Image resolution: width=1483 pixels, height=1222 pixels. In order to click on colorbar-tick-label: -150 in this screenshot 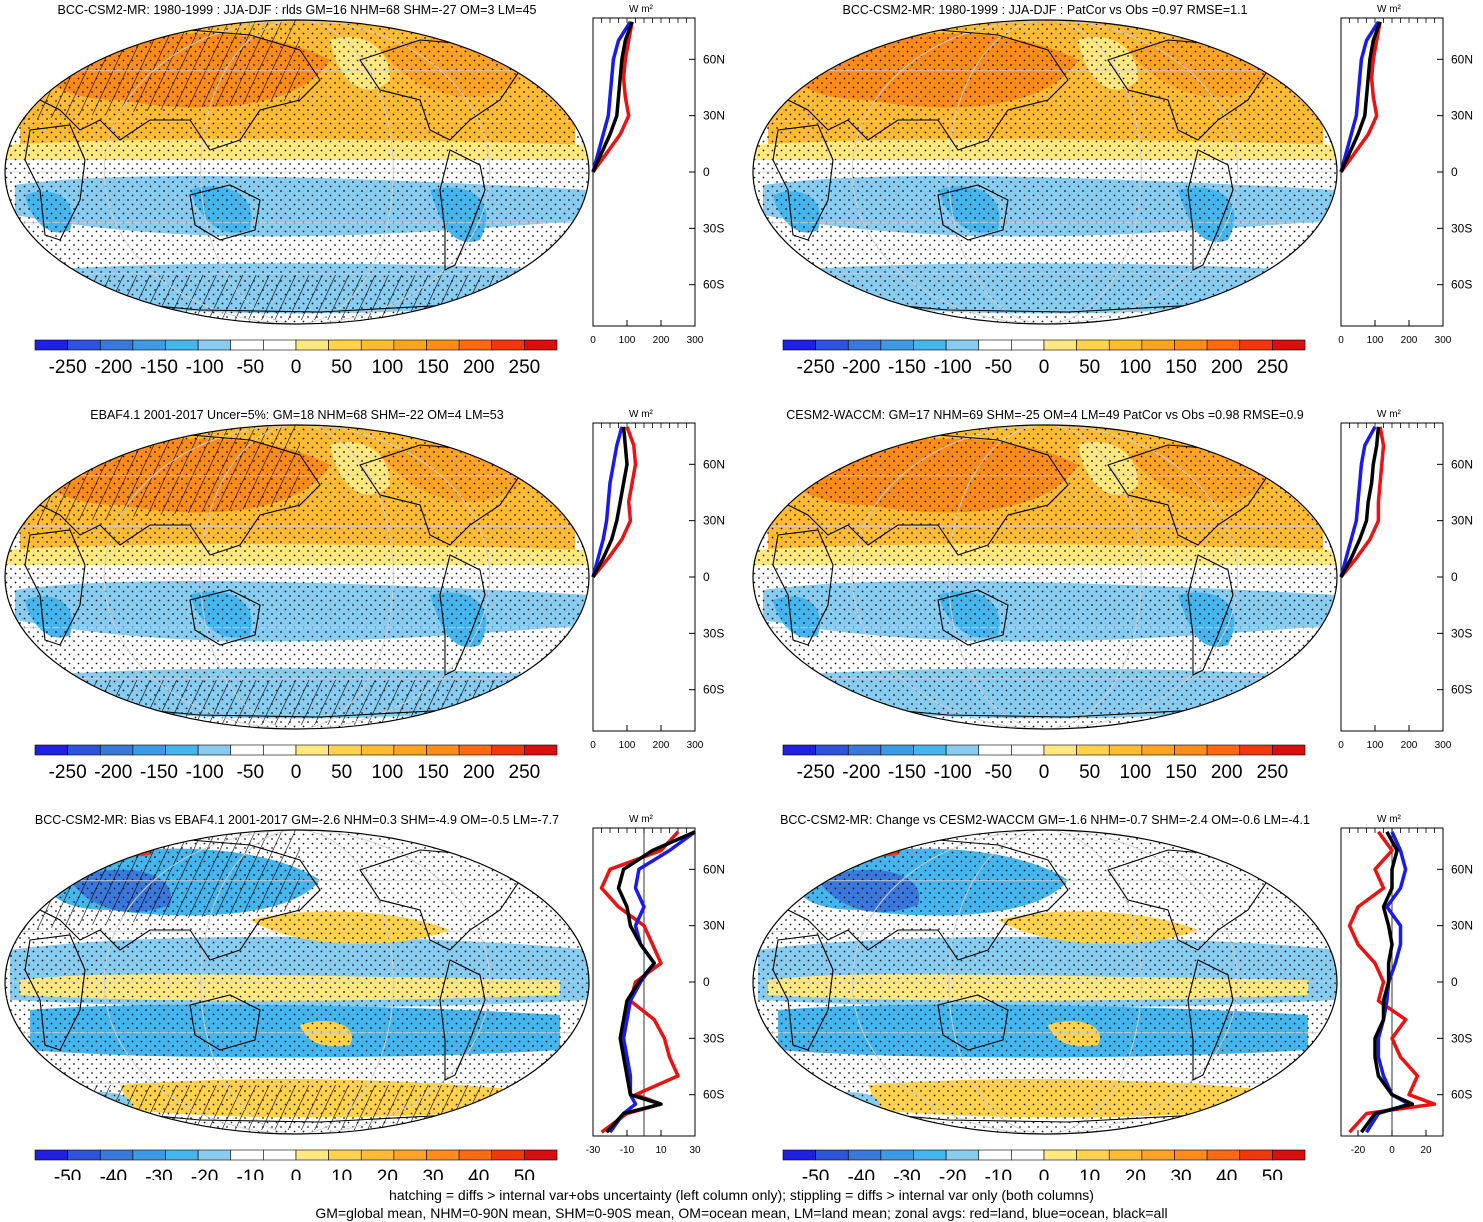, I will do `click(159, 367)`.